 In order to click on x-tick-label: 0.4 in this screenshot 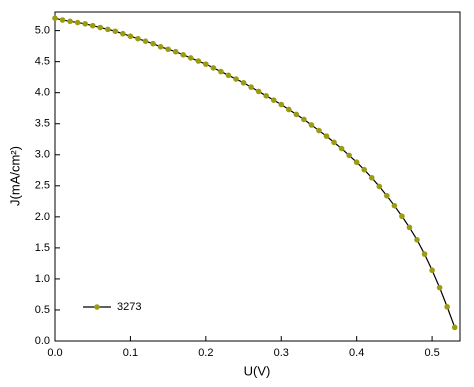, I will do `click(356, 353)`.